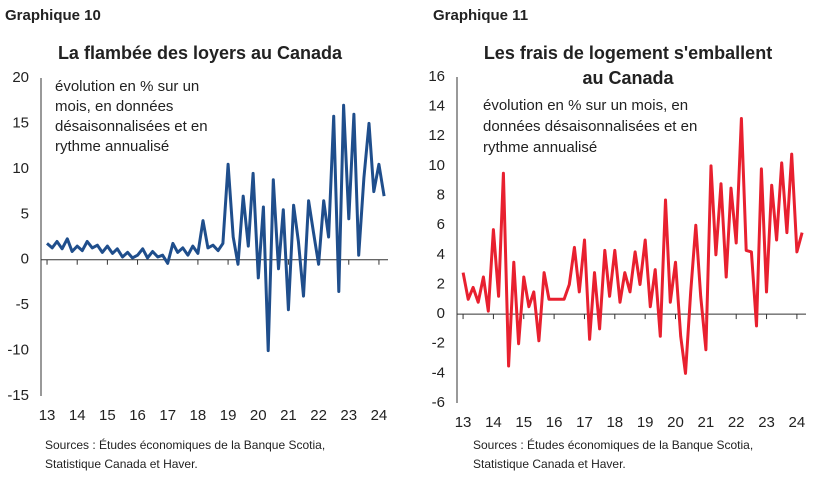 This screenshot has height=482, width=828. Describe the element at coordinates (53, 15) in the screenshot. I see `chart-label: Graphique 10` at that location.